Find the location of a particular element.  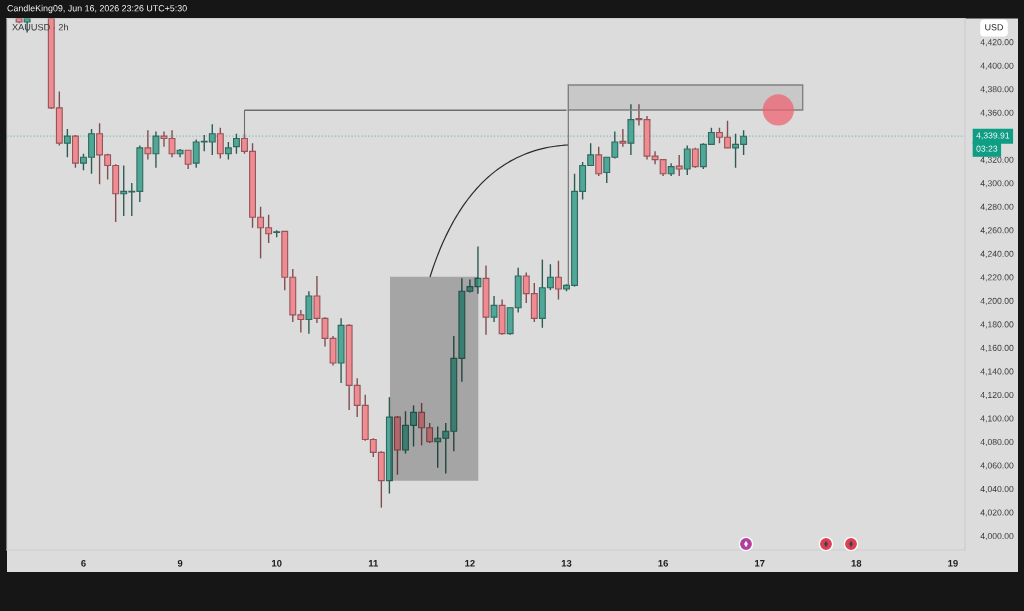

y-tick-label: 4,280.00 is located at coordinates (997, 207).